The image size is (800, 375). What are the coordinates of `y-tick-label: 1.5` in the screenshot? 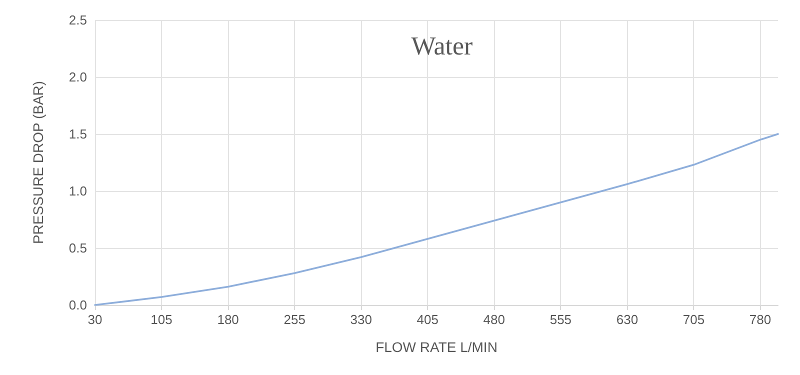 It's located at (77, 134).